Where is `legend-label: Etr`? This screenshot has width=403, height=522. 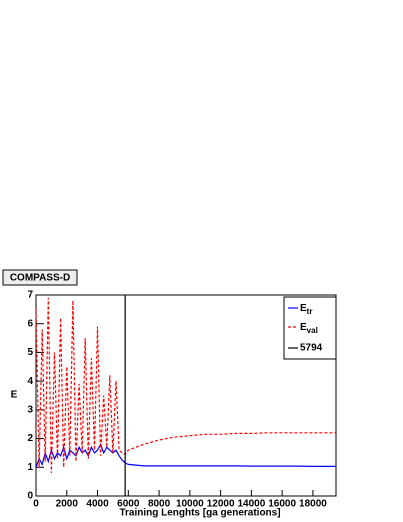 legend-label: Etr is located at coordinates (306, 309).